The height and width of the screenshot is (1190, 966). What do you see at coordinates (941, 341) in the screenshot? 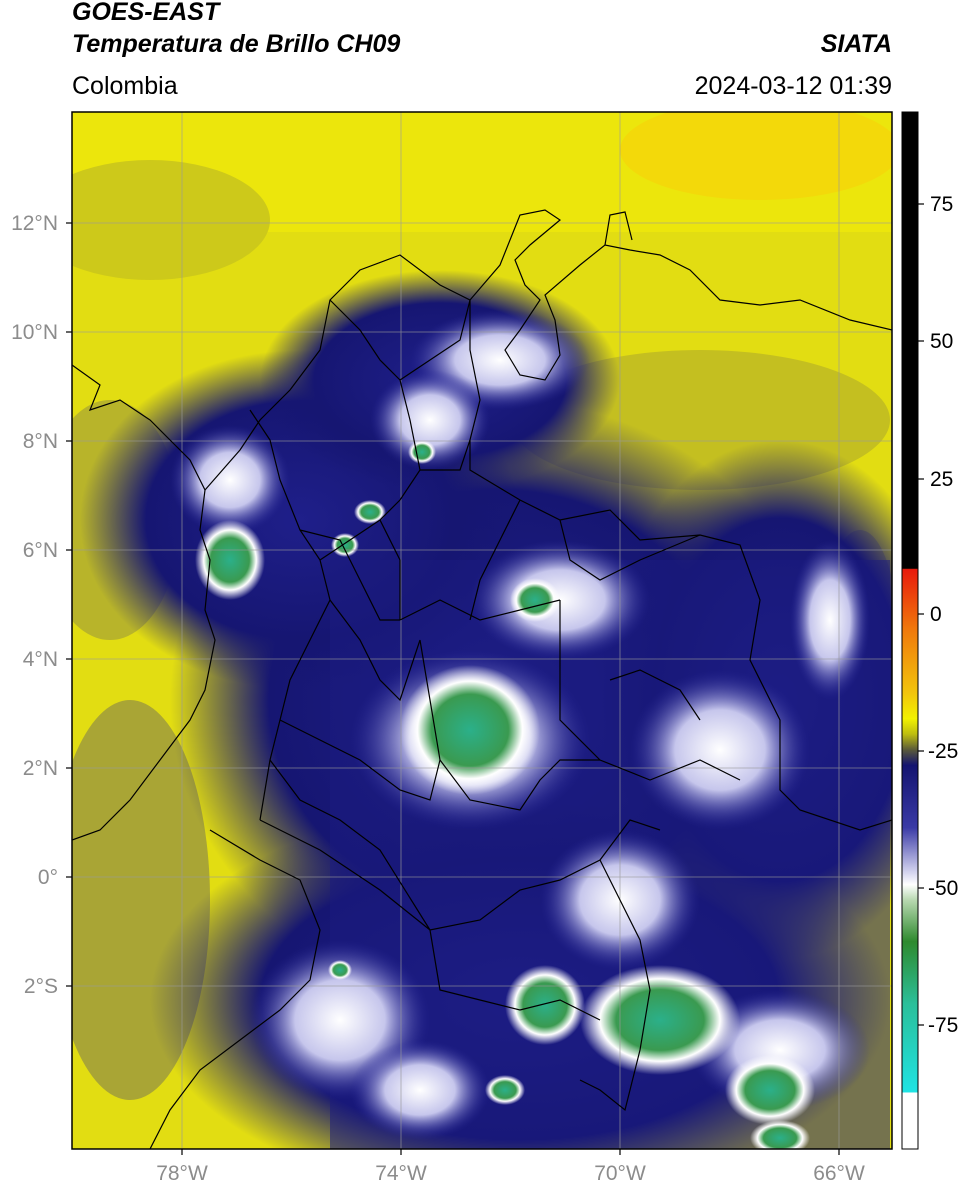
I see `colorbar-tick-50: 50` at bounding box center [941, 341].